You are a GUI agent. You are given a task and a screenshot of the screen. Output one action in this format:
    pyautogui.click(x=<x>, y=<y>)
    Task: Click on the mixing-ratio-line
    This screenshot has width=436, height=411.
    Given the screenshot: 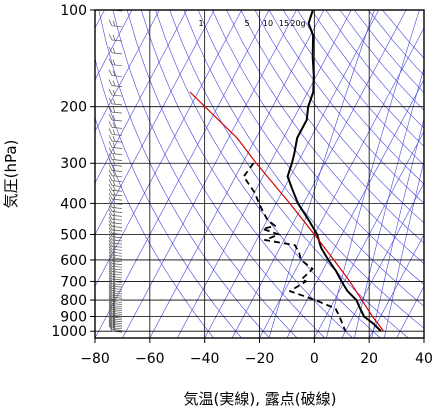 What is the action you would take?
    pyautogui.click(x=397, y=228)
    